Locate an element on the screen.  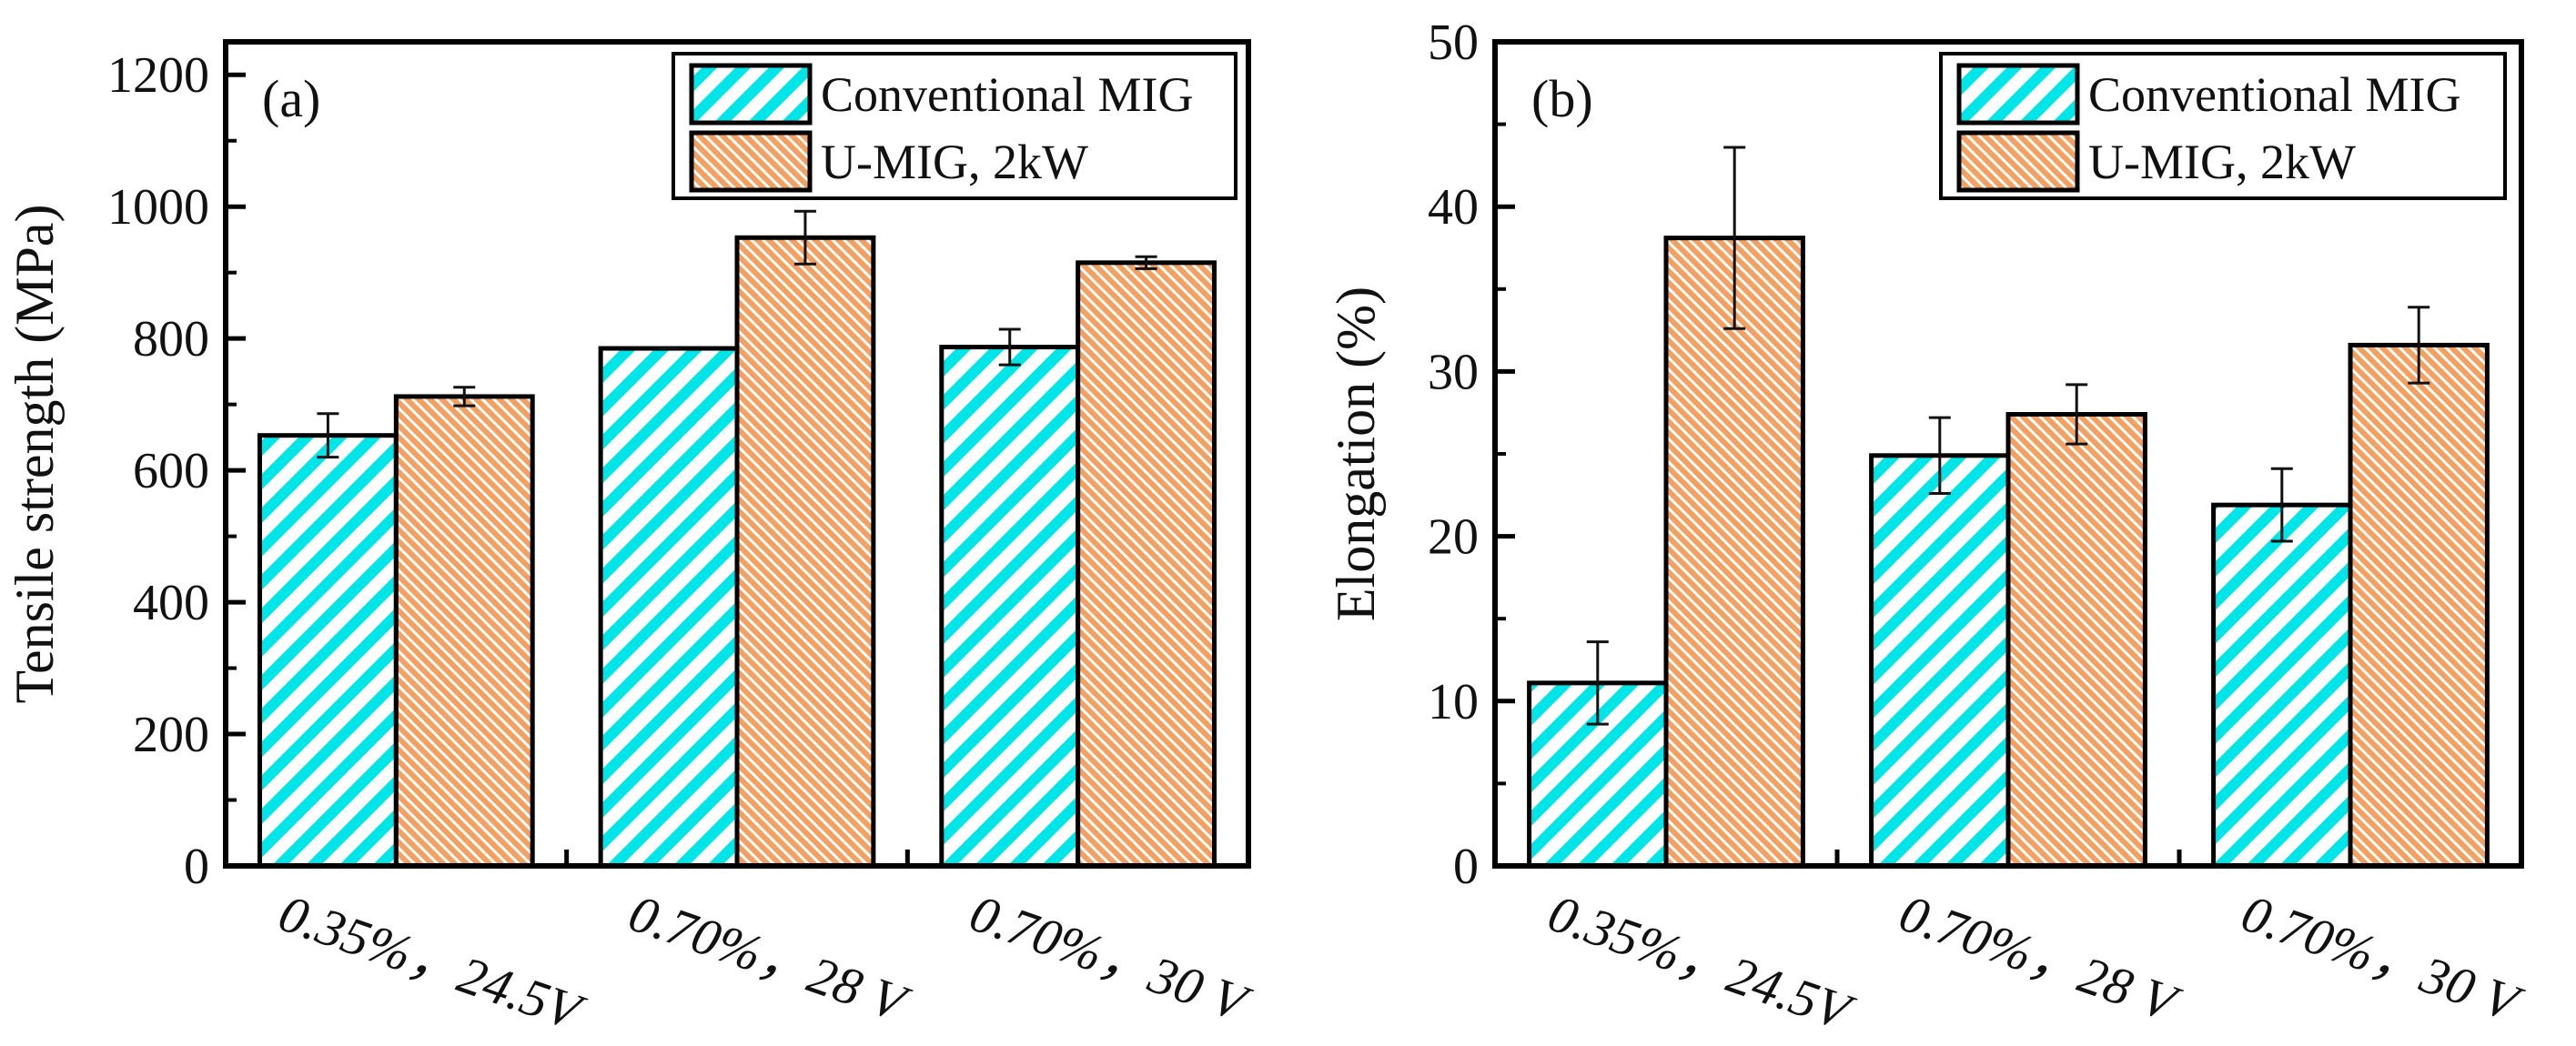
panel-label: (a) is located at coordinates (291, 98).